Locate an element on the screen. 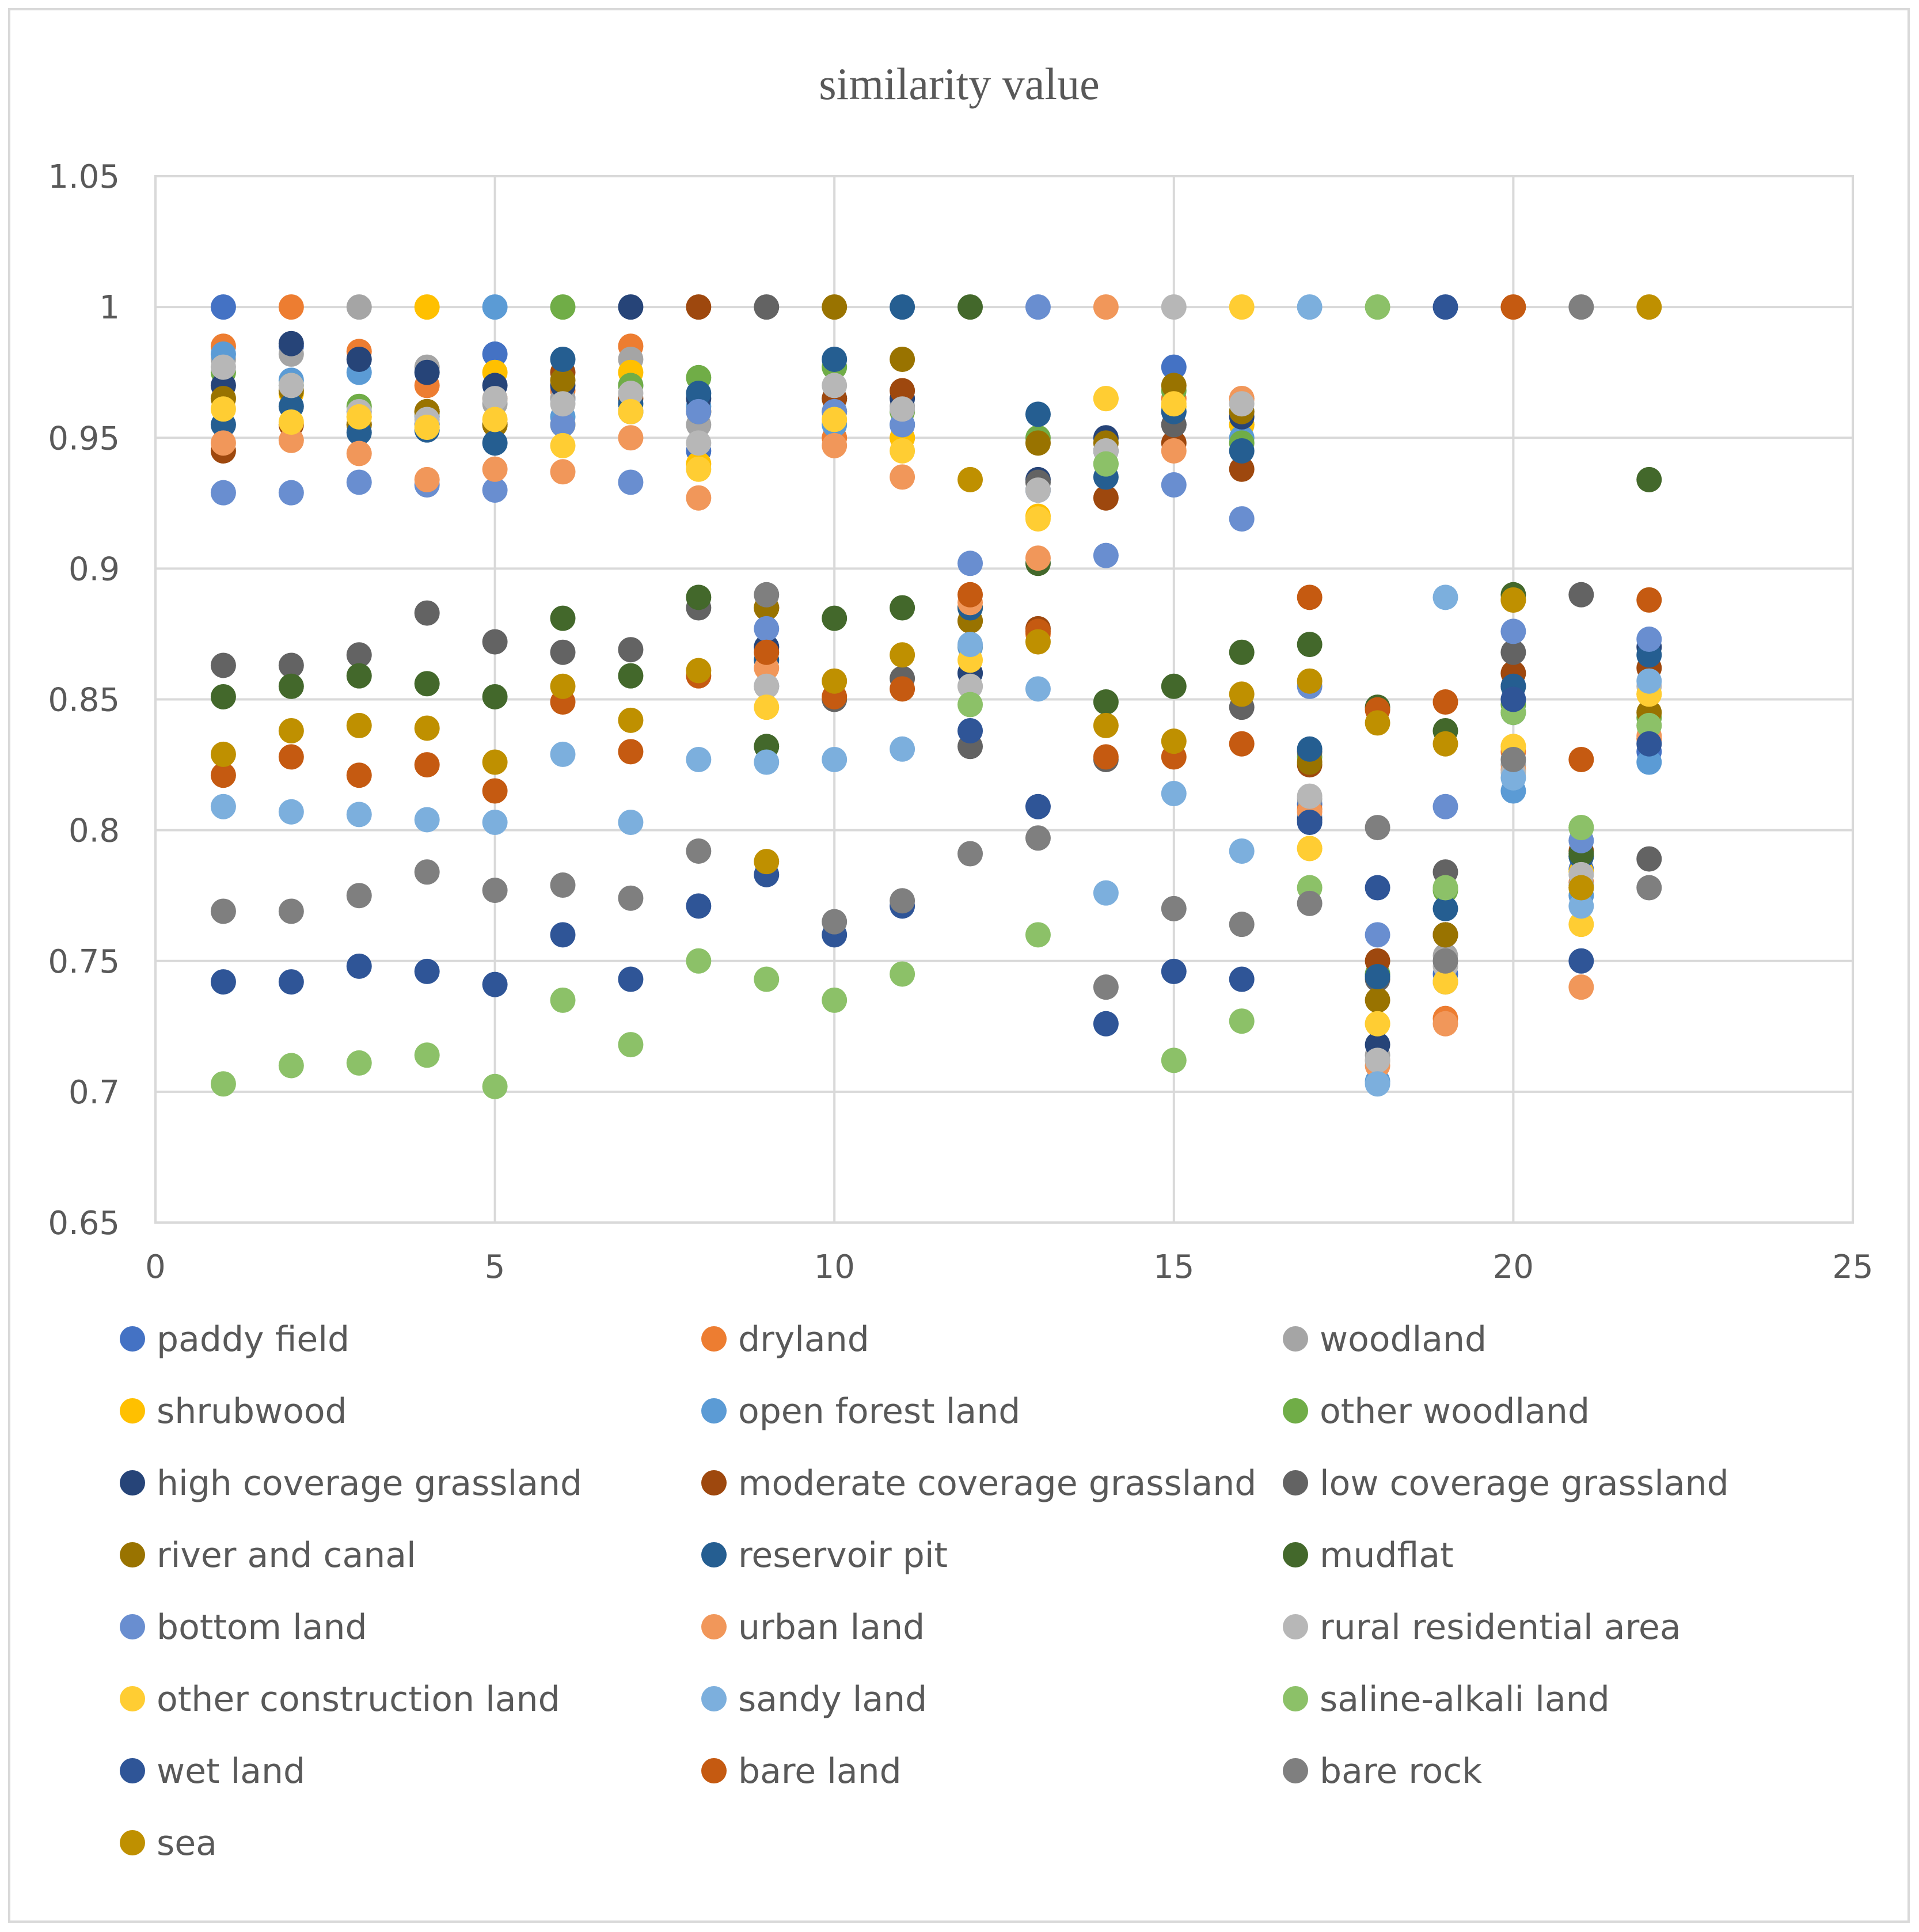 This screenshot has height=1932, width=1919. legend-label: paddy field is located at coordinates (253, 1339).